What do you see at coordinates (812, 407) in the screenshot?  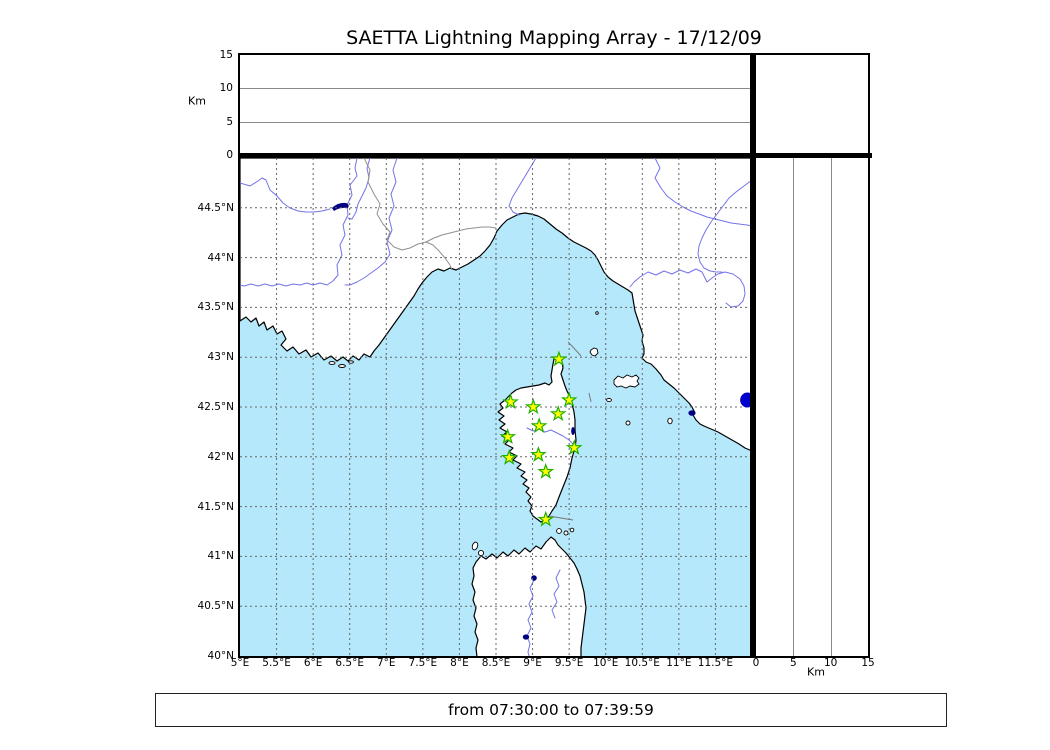 I see `altitude-latitude-panel` at bounding box center [812, 407].